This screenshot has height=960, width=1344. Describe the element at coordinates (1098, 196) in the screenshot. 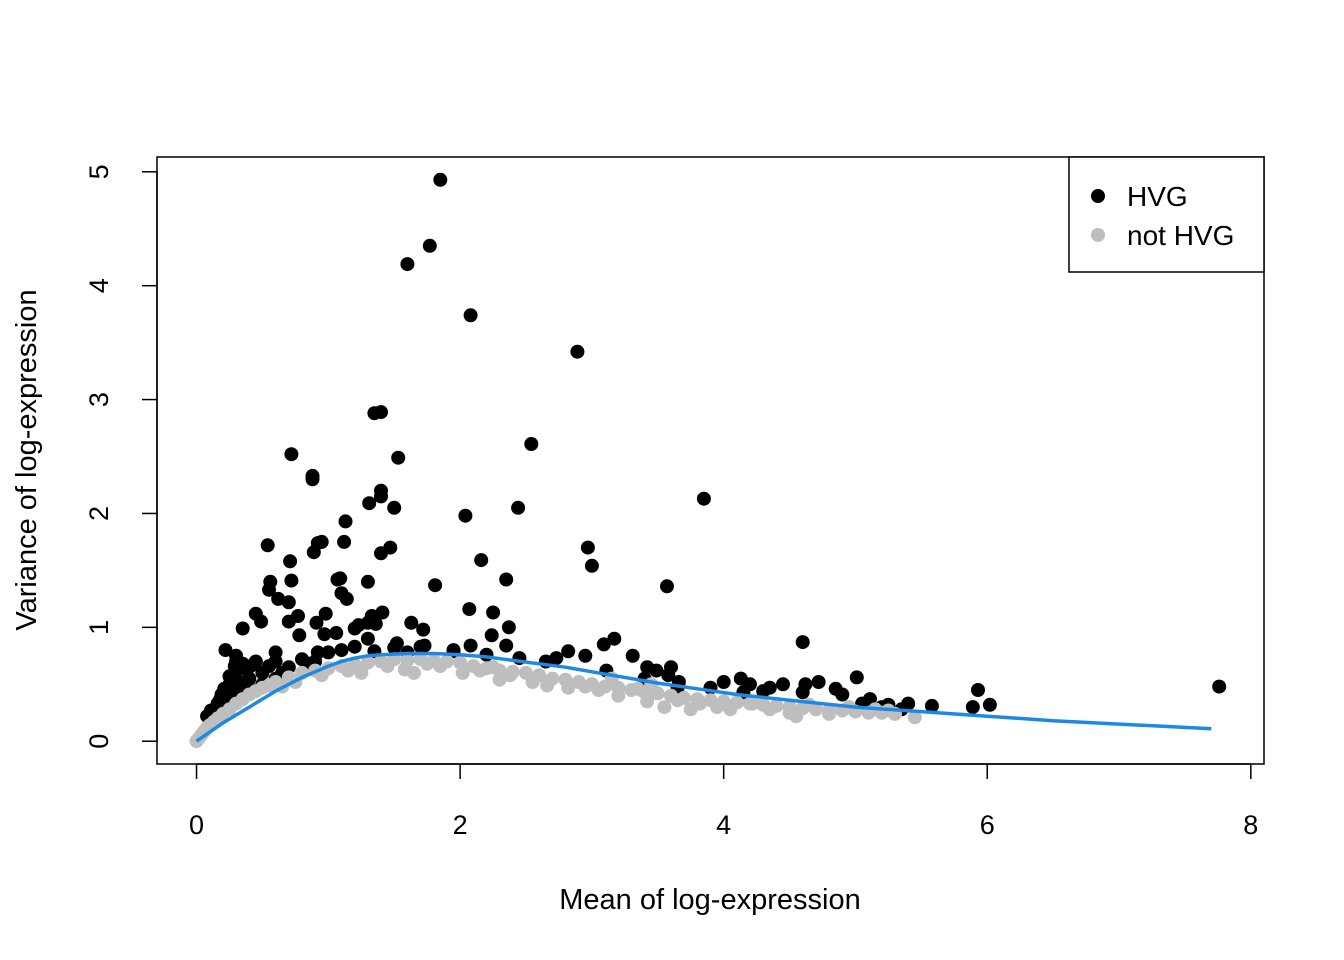

I see `legend-marker-hvg` at that location.